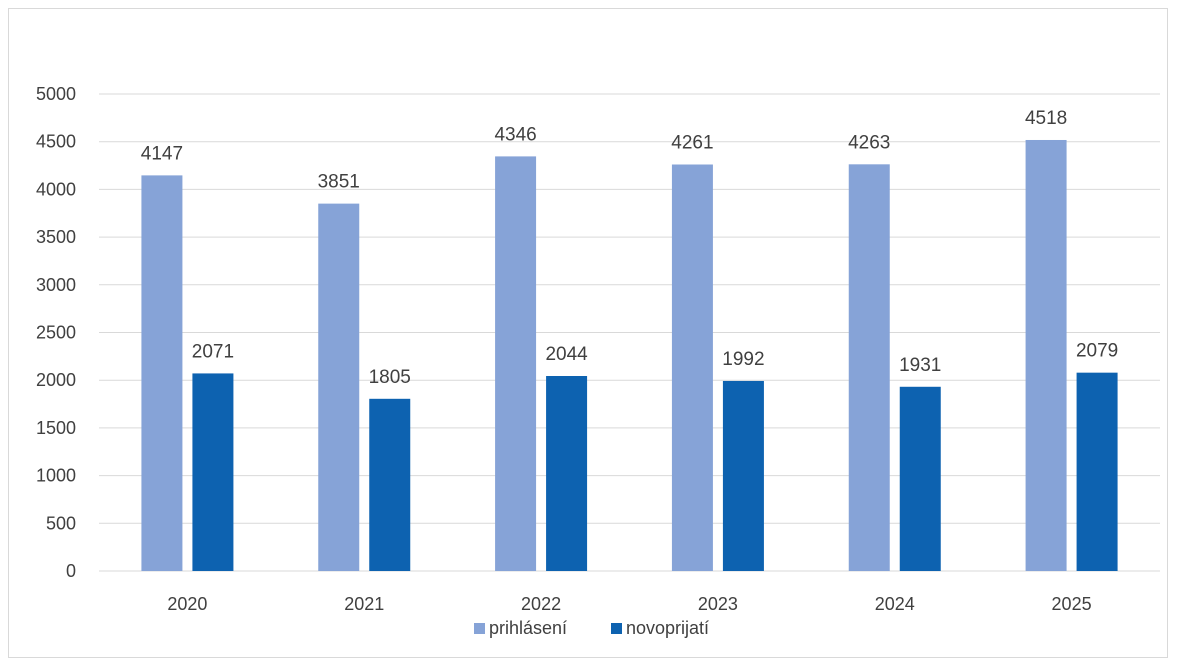 The image size is (1178, 668). Describe the element at coordinates (1097, 351) in the screenshot. I see `data-label: 2079` at that location.